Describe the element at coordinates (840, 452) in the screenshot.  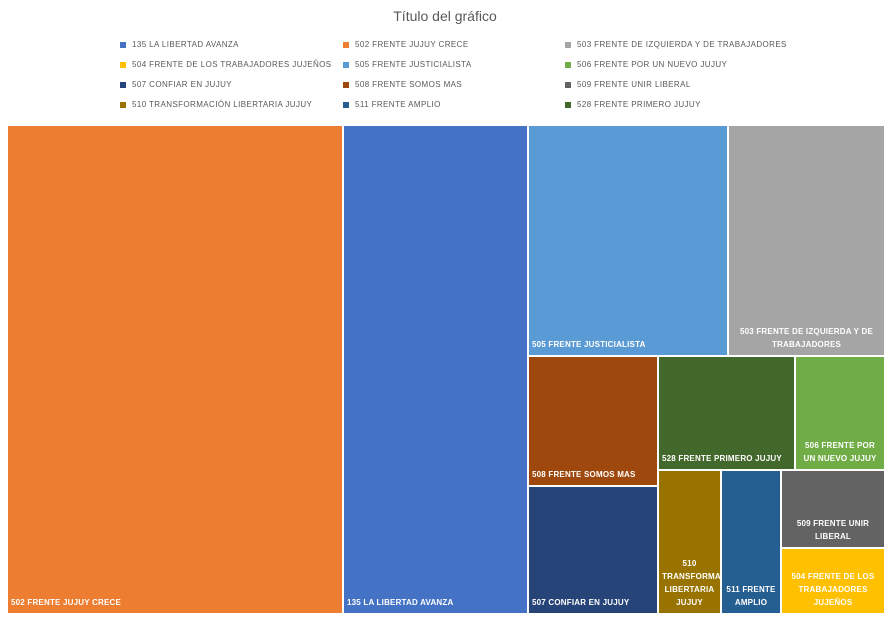
I see `tile-label: 506 FRENTE POR UN NUEVO JUJUY` at that location.